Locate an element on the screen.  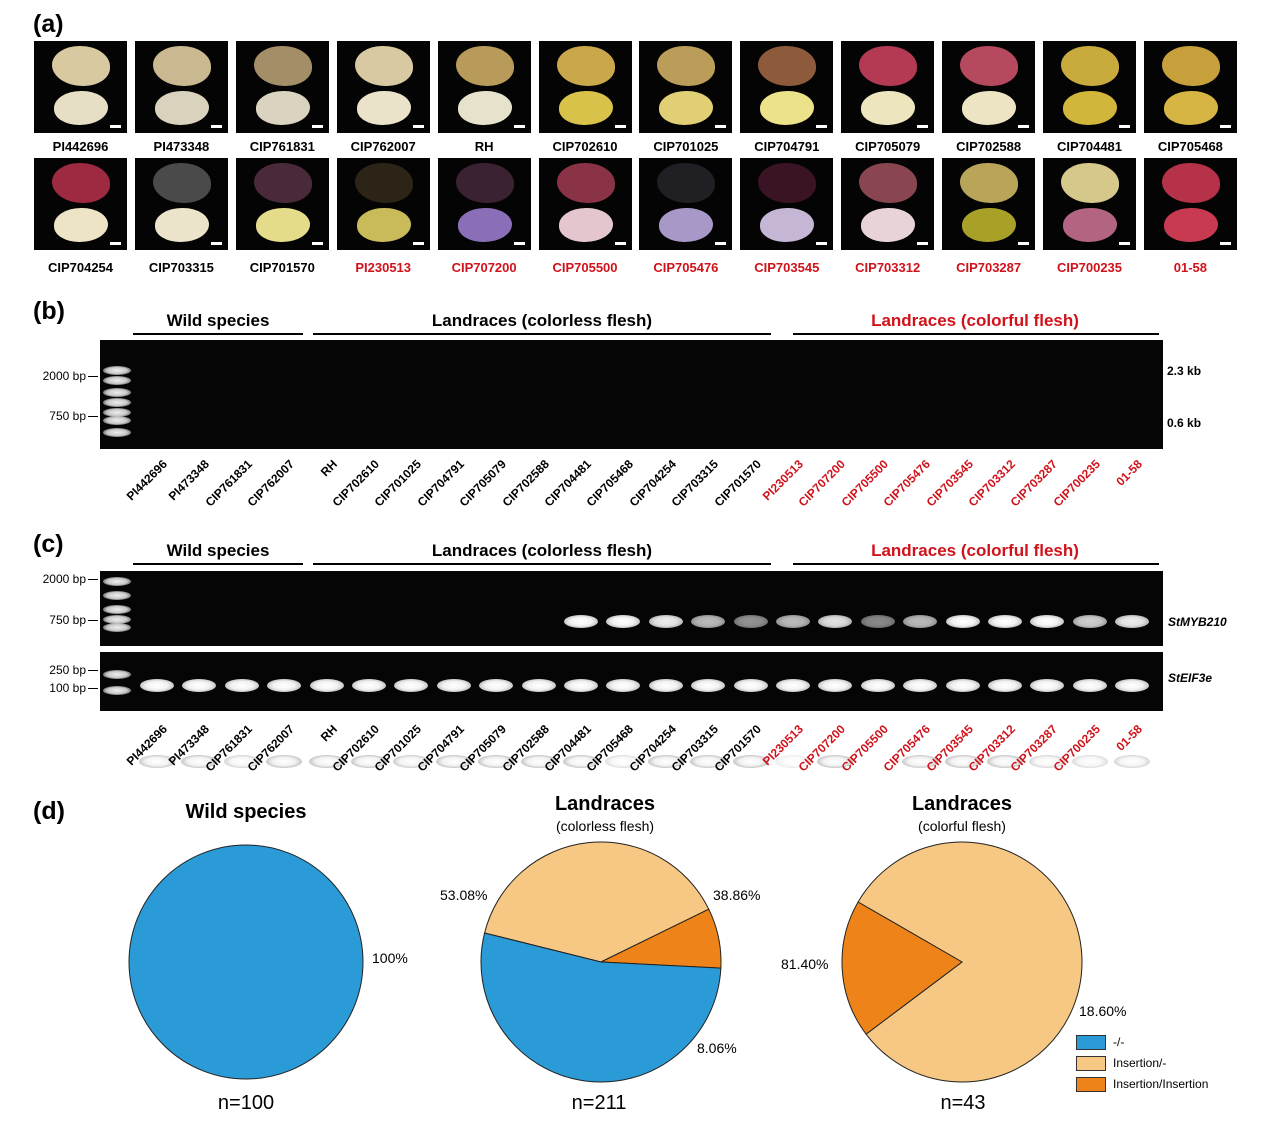
pie-colorful-label-1: 18.60% is located at coordinates (1103, 1011).